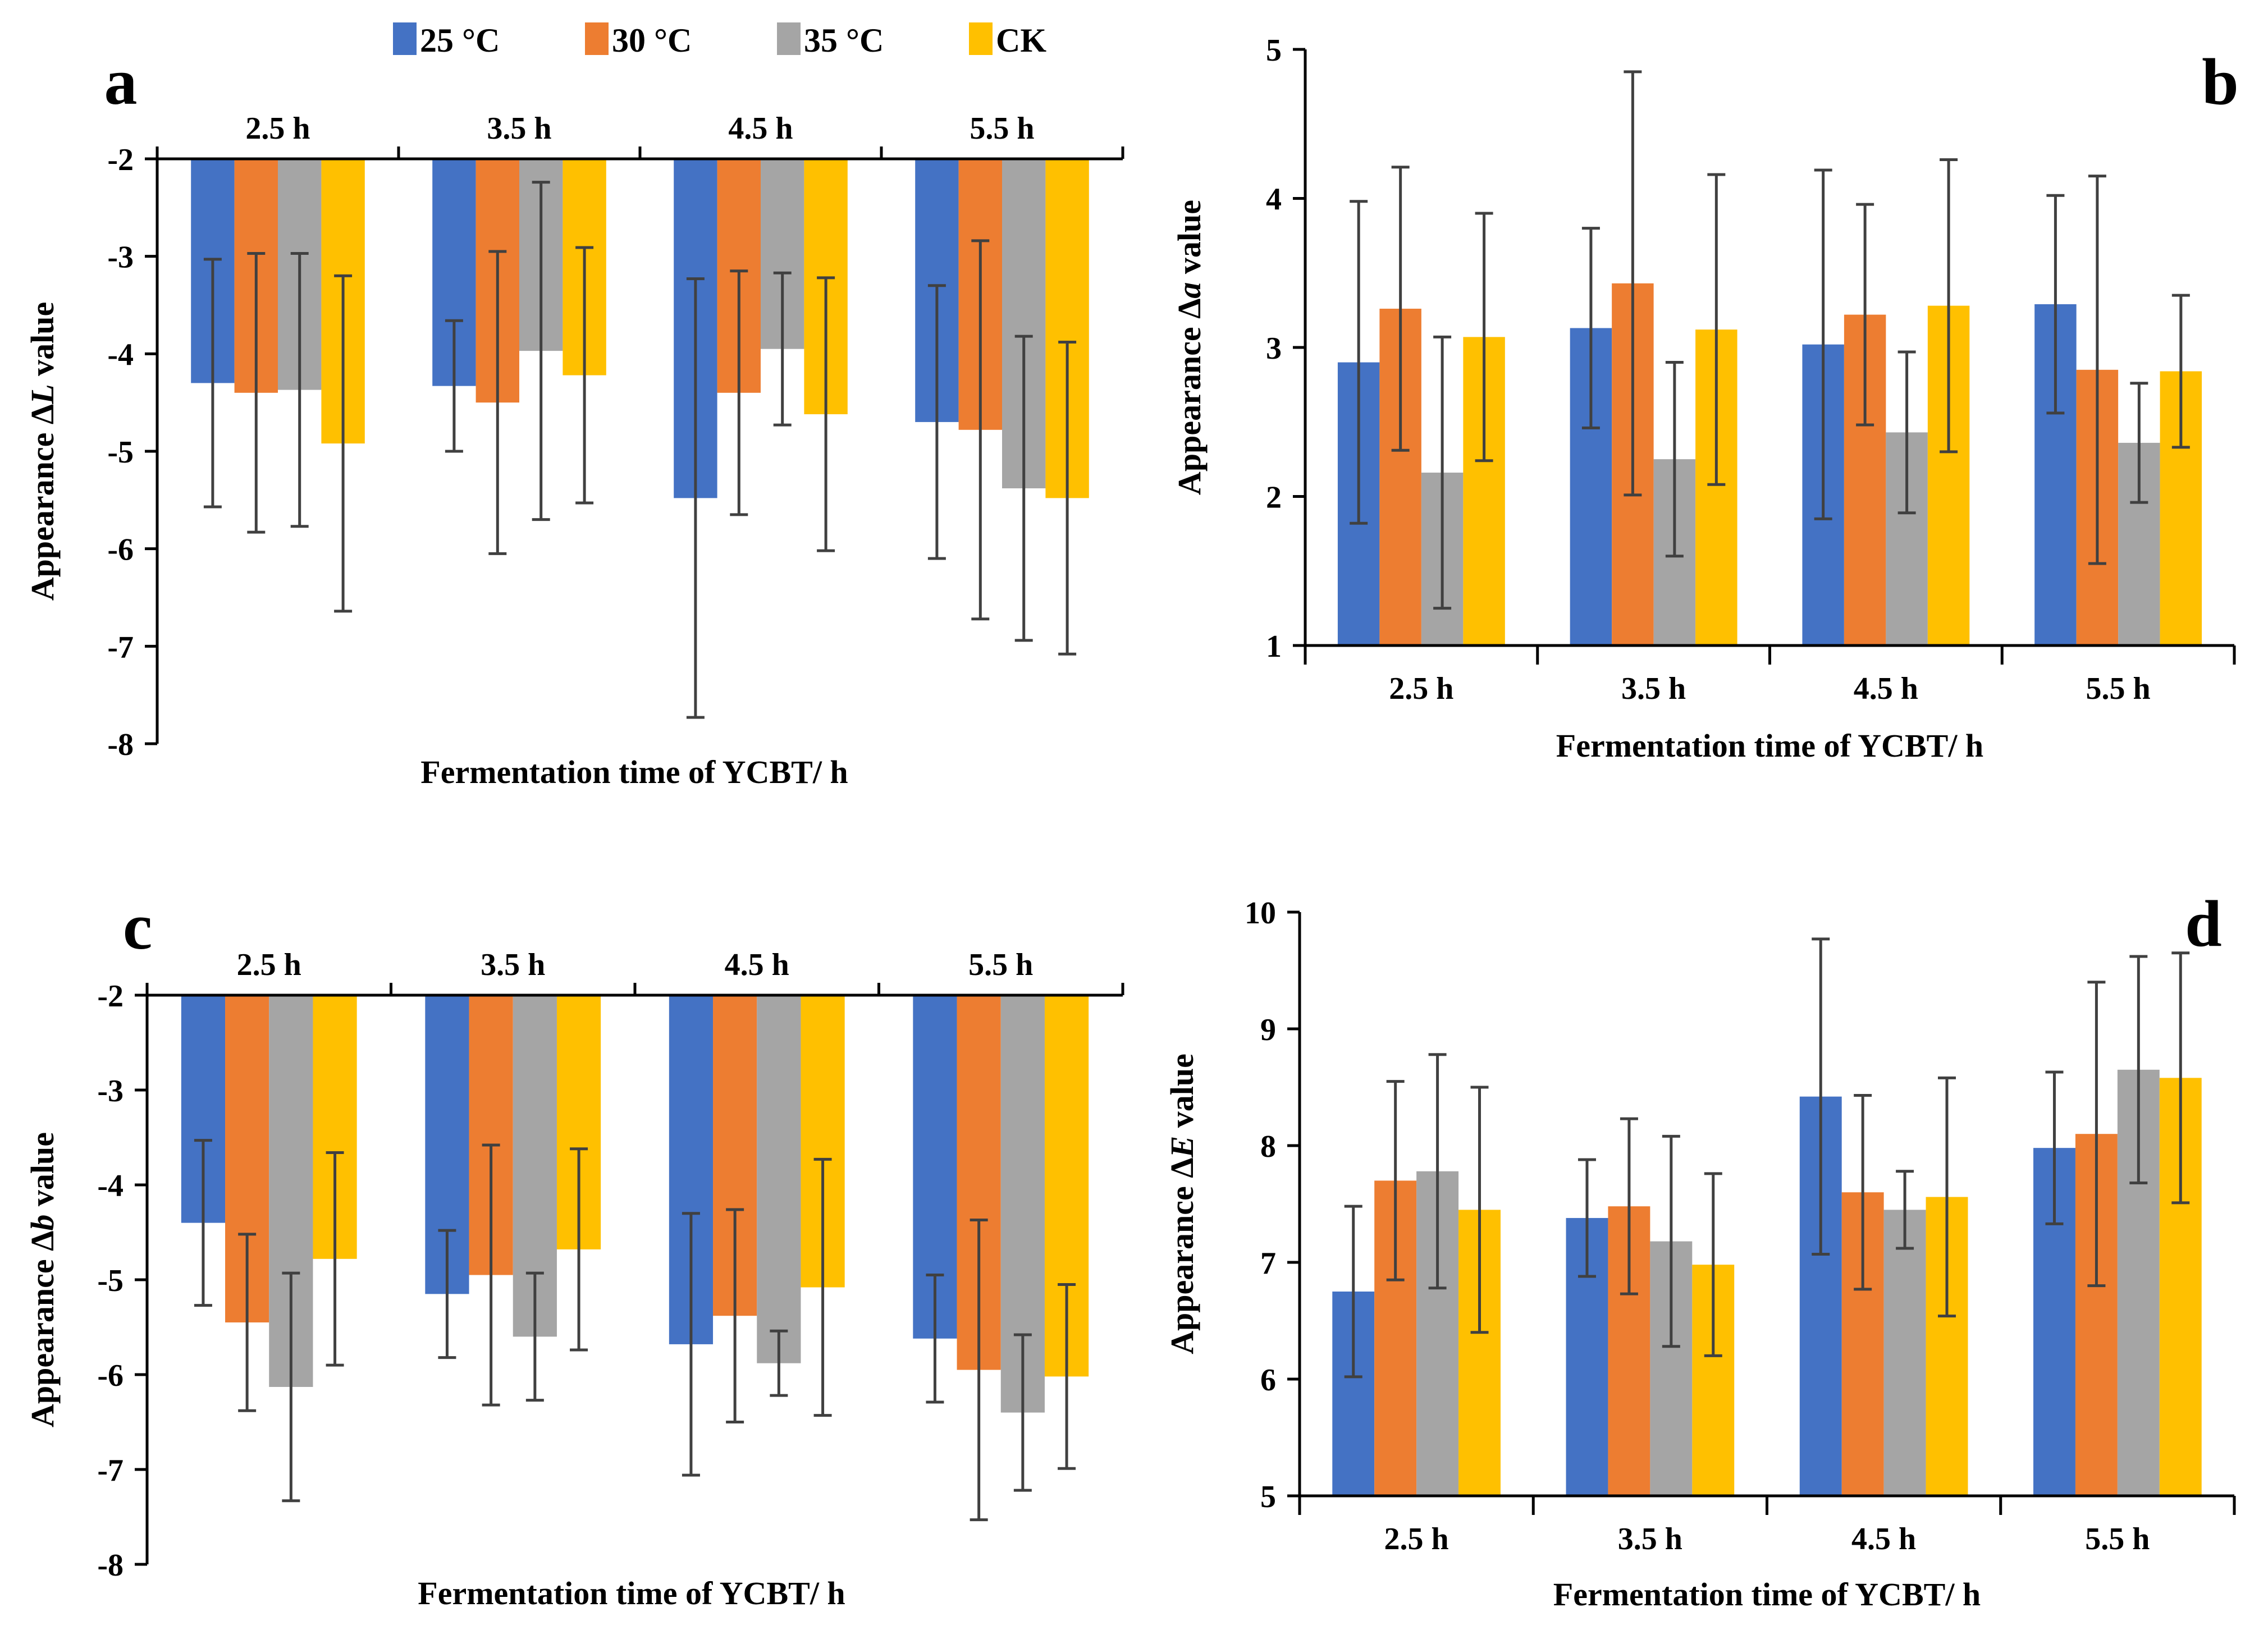 Image resolution: width=2268 pixels, height=1630 pixels. What do you see at coordinates (43, 1279) in the screenshot?
I see `y-axis-title: Appearance Δb value` at bounding box center [43, 1279].